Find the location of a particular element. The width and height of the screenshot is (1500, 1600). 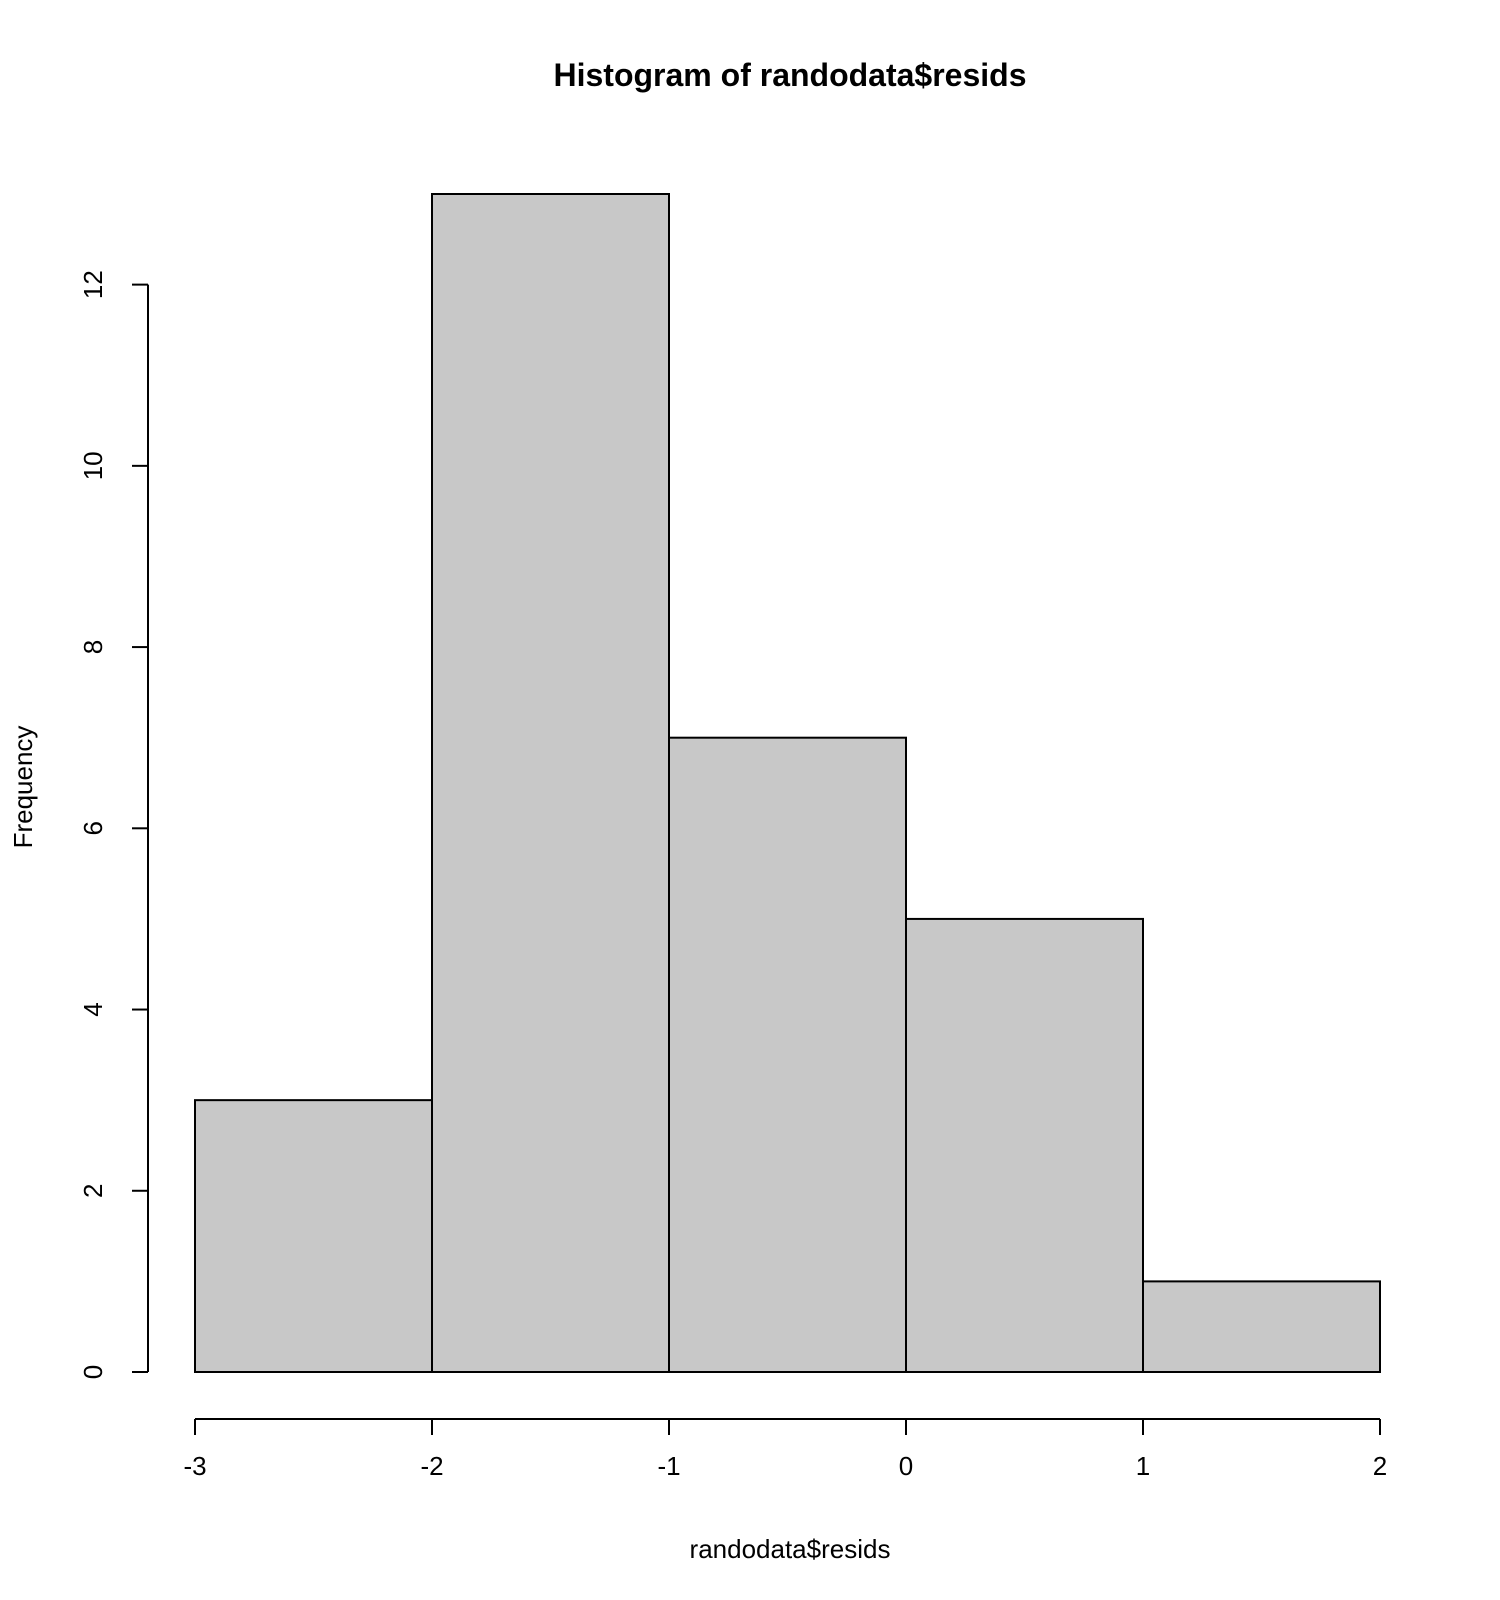

x-tick-label-2: -1 is located at coordinates (668, 1466).